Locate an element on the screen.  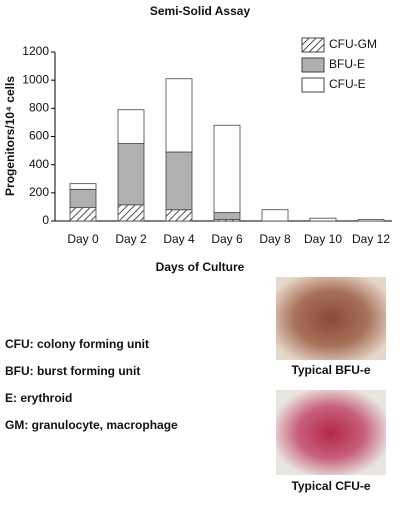
y-tick-label: 1000 is located at coordinates (35, 79).